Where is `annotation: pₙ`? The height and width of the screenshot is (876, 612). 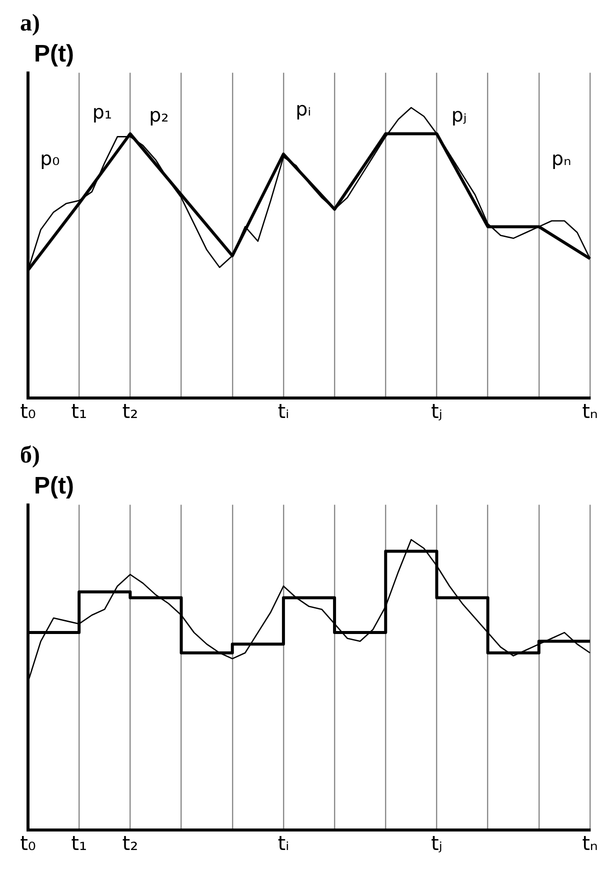
annotation: pₙ is located at coordinates (562, 159).